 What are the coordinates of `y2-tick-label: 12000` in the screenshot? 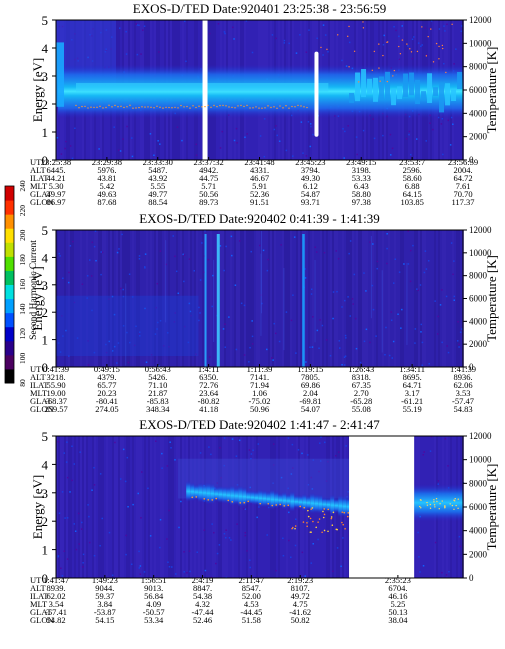 It's located at (480, 436).